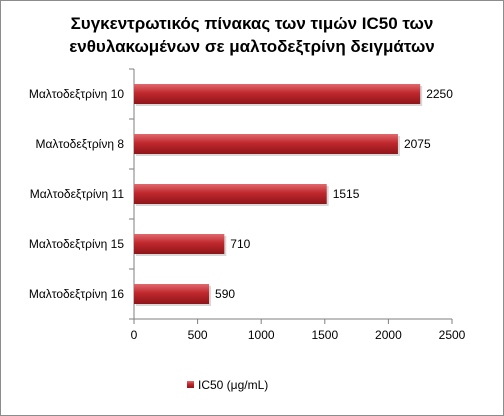 This screenshot has width=504, height=416. What do you see at coordinates (252, 46) in the screenshot?
I see `chart-title-line-2: ενθυλακωμένων σε μαλτοδεξτρίνη δειγμάτων` at bounding box center [252, 46].